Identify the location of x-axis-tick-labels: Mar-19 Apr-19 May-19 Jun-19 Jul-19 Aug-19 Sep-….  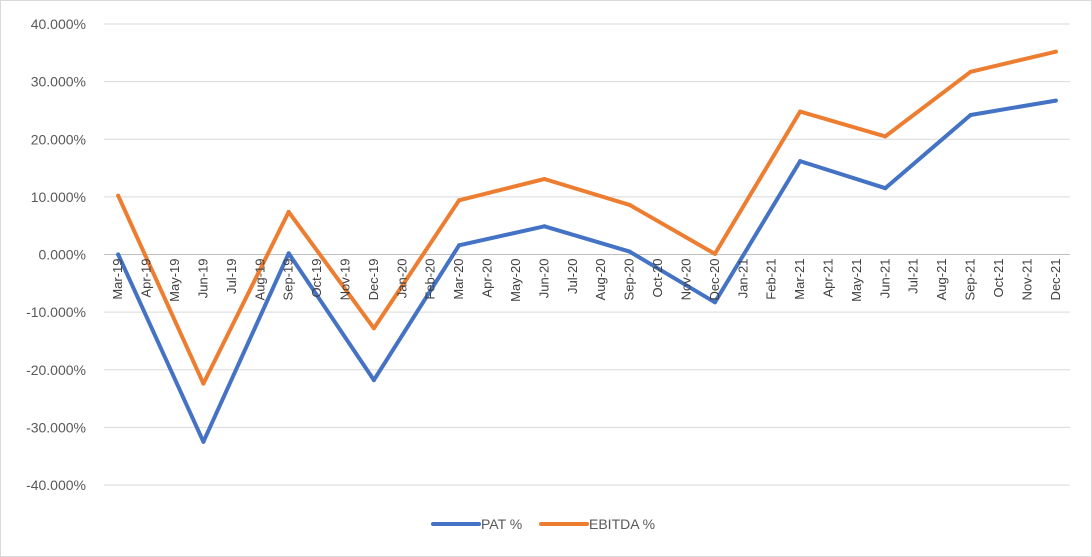
(586, 279).